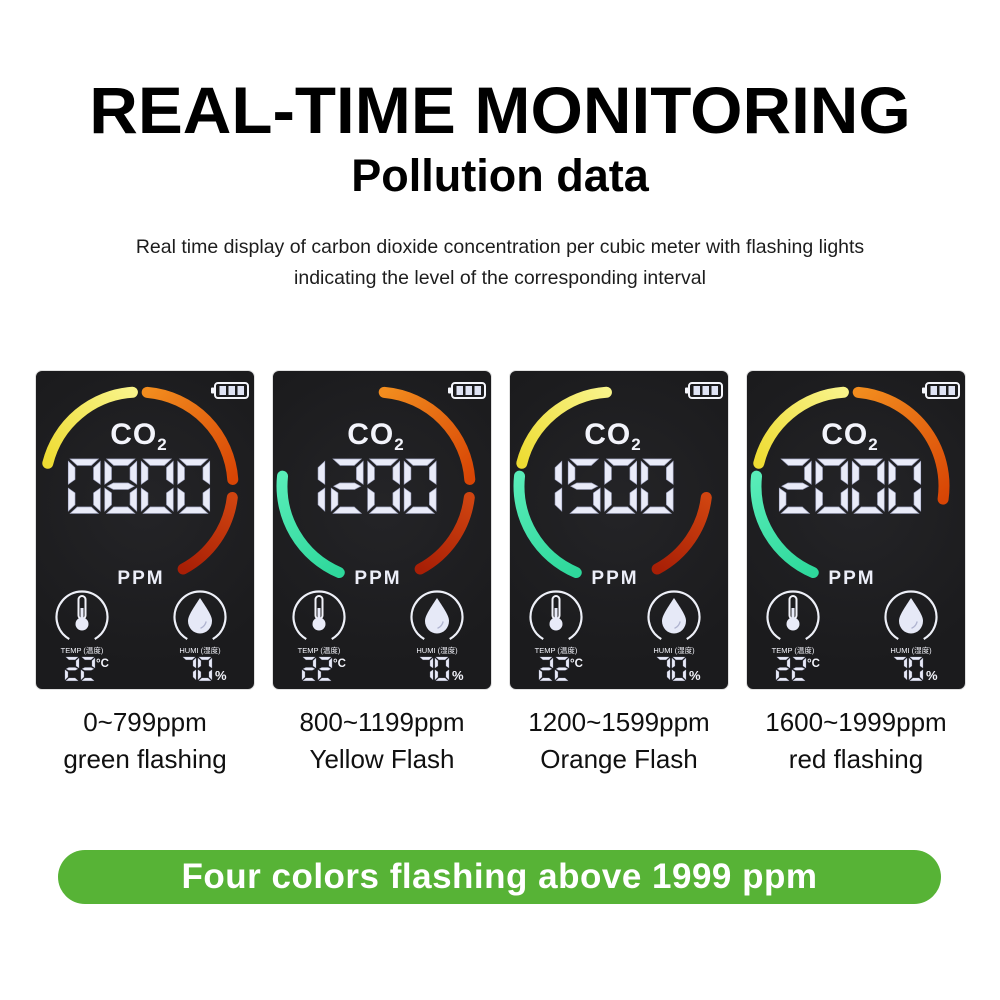 The image size is (1000, 1000). I want to click on range-label: 1600~1999ppm red flashing, so click(856, 741).